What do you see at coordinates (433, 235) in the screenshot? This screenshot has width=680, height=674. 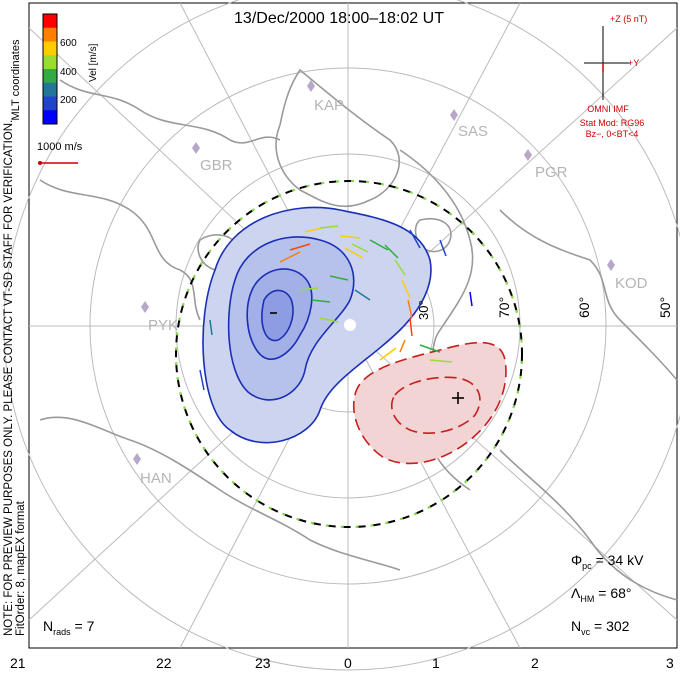 I see `coast-islands` at bounding box center [433, 235].